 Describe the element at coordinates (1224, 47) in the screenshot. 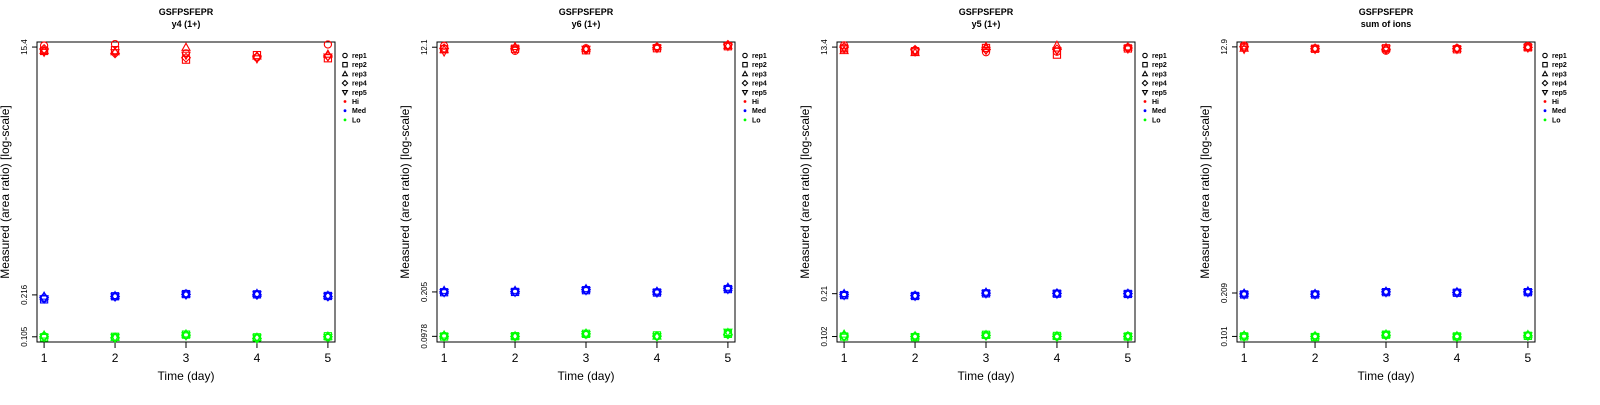

I see `y-tick-label: 12.9` at that location.